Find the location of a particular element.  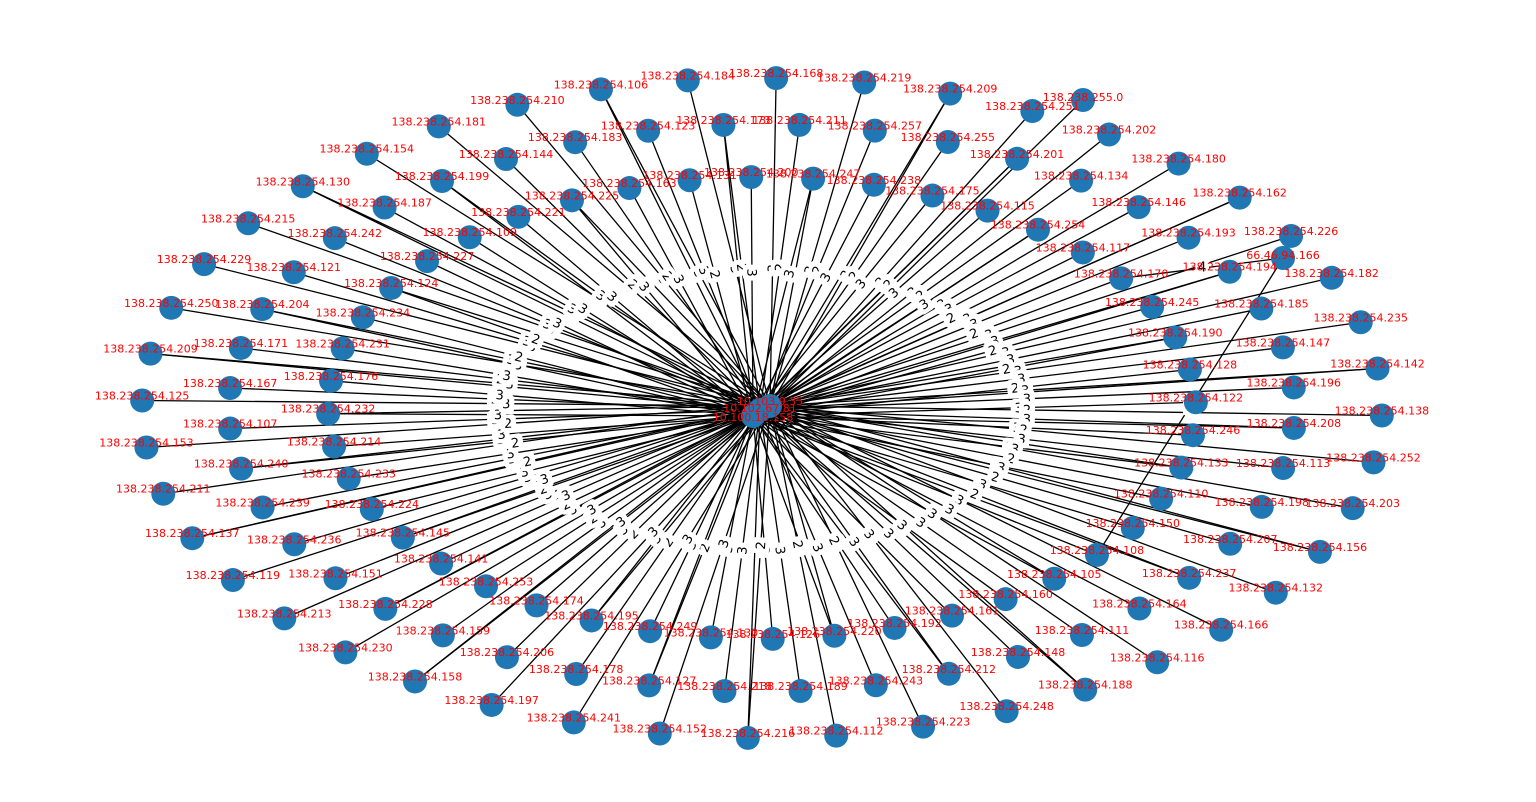

node-label: 138.238.254.108 is located at coordinates (1097, 550).